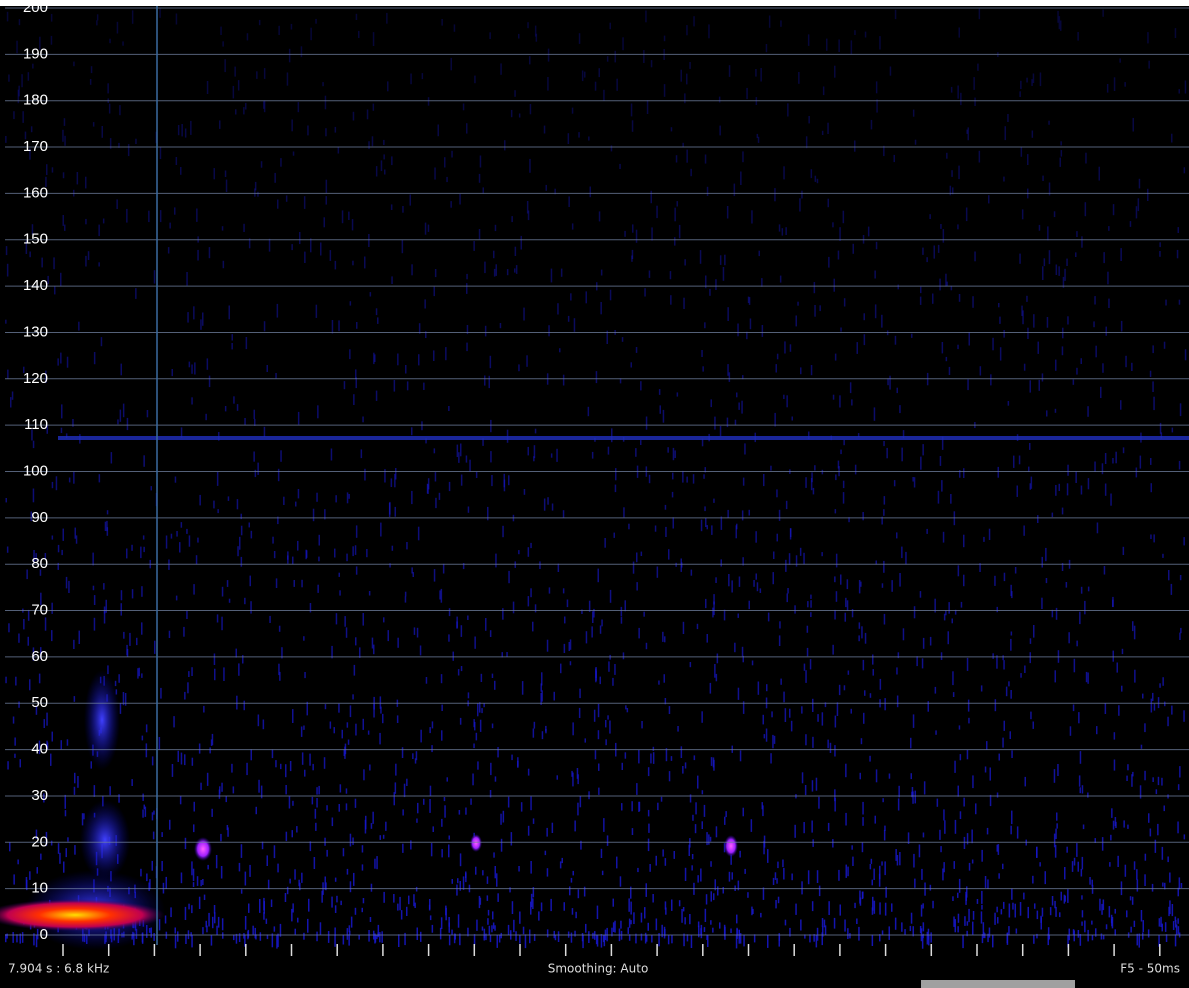 The image size is (1189, 988). What do you see at coordinates (998, 984) in the screenshot?
I see `scrollbar` at bounding box center [998, 984].